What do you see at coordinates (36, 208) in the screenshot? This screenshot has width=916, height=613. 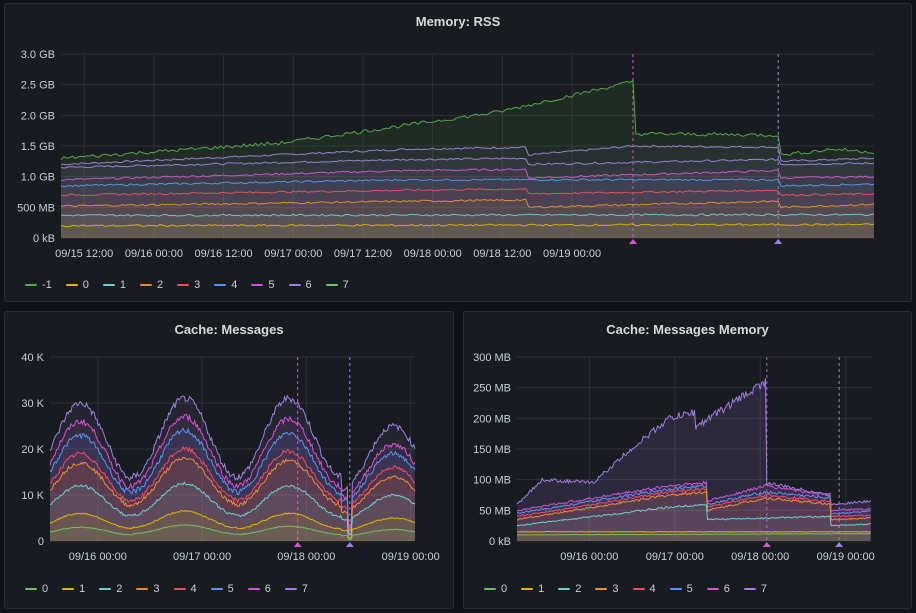 I see `y-tick-label: 500 MB` at bounding box center [36, 208].